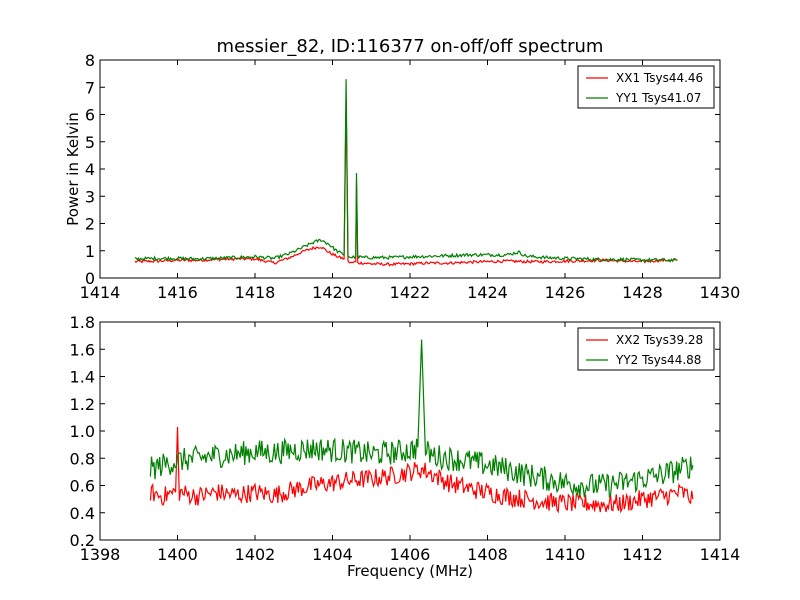  What do you see at coordinates (90, 115) in the screenshot?
I see `y-tick-label: 6` at bounding box center [90, 115].